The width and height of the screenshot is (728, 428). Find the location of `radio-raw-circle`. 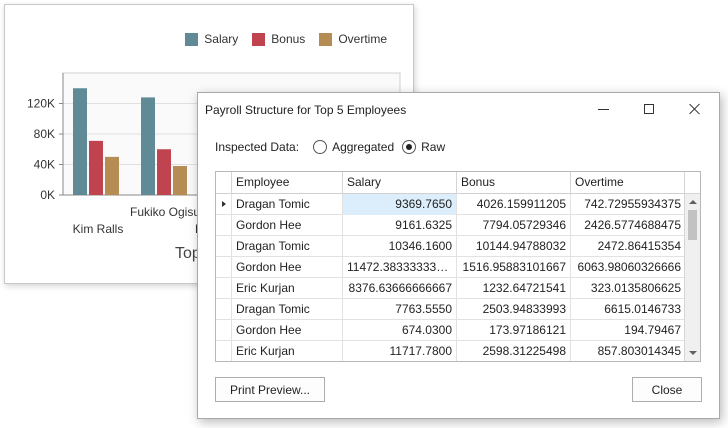

radio-raw-circle is located at coordinates (409, 147).